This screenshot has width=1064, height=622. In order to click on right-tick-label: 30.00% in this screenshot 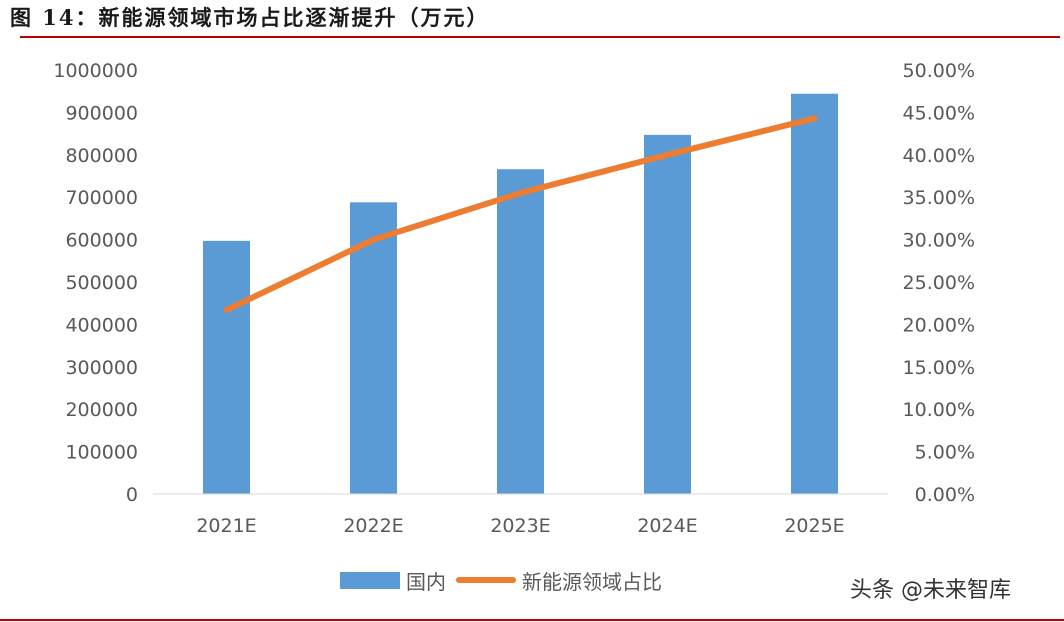, I will do `click(939, 241)`.